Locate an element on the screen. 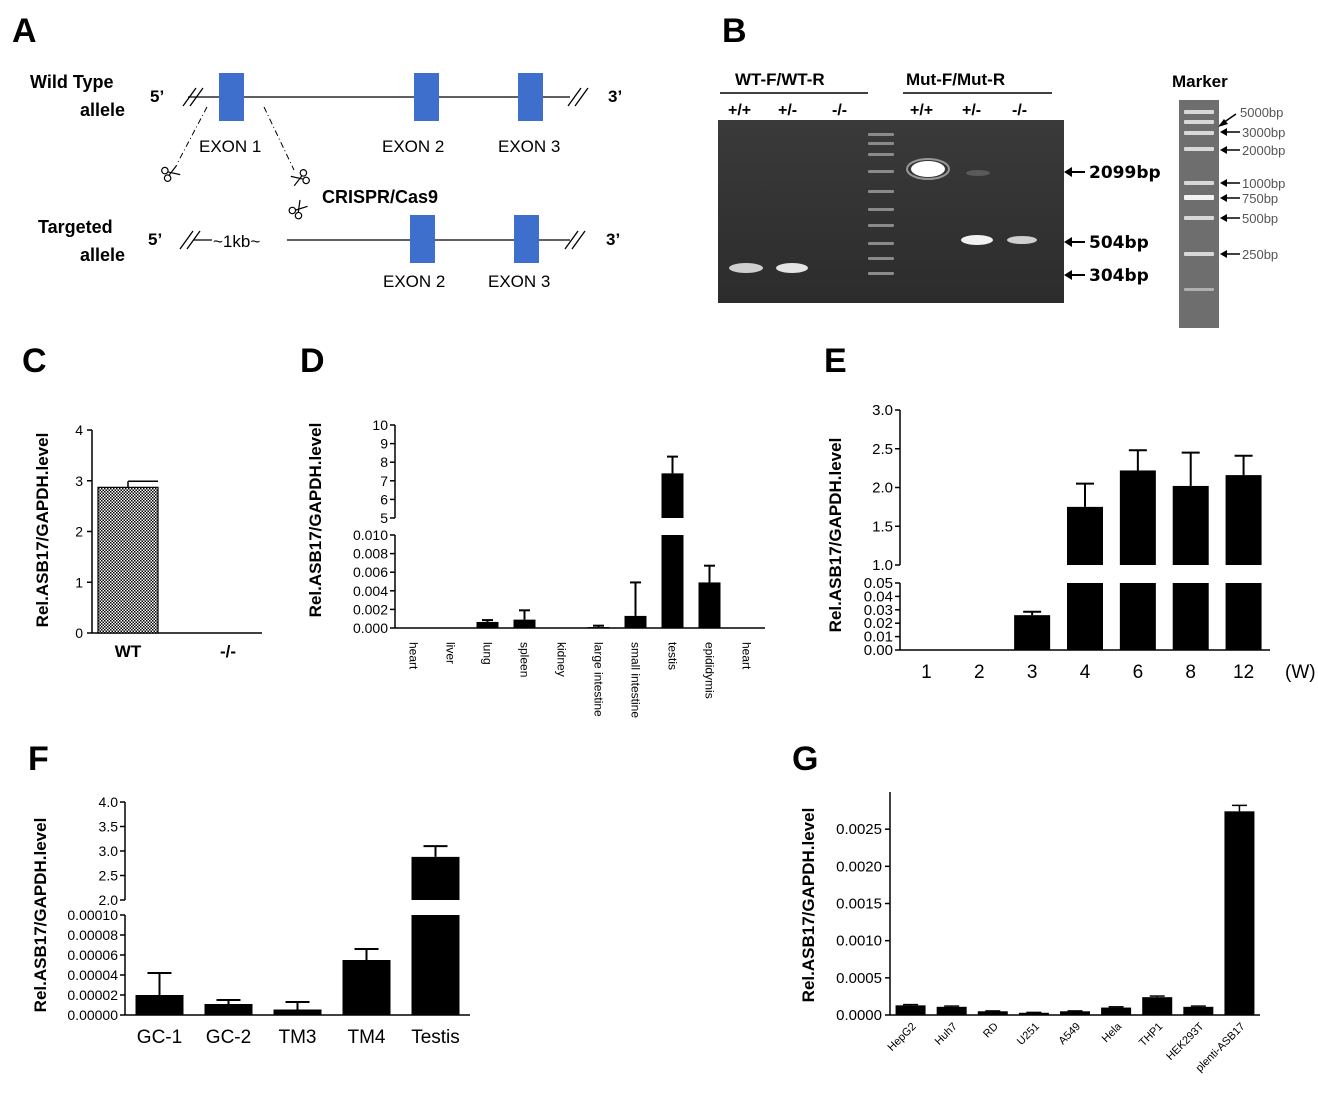  lane-label-5: +/- is located at coordinates (971, 110).